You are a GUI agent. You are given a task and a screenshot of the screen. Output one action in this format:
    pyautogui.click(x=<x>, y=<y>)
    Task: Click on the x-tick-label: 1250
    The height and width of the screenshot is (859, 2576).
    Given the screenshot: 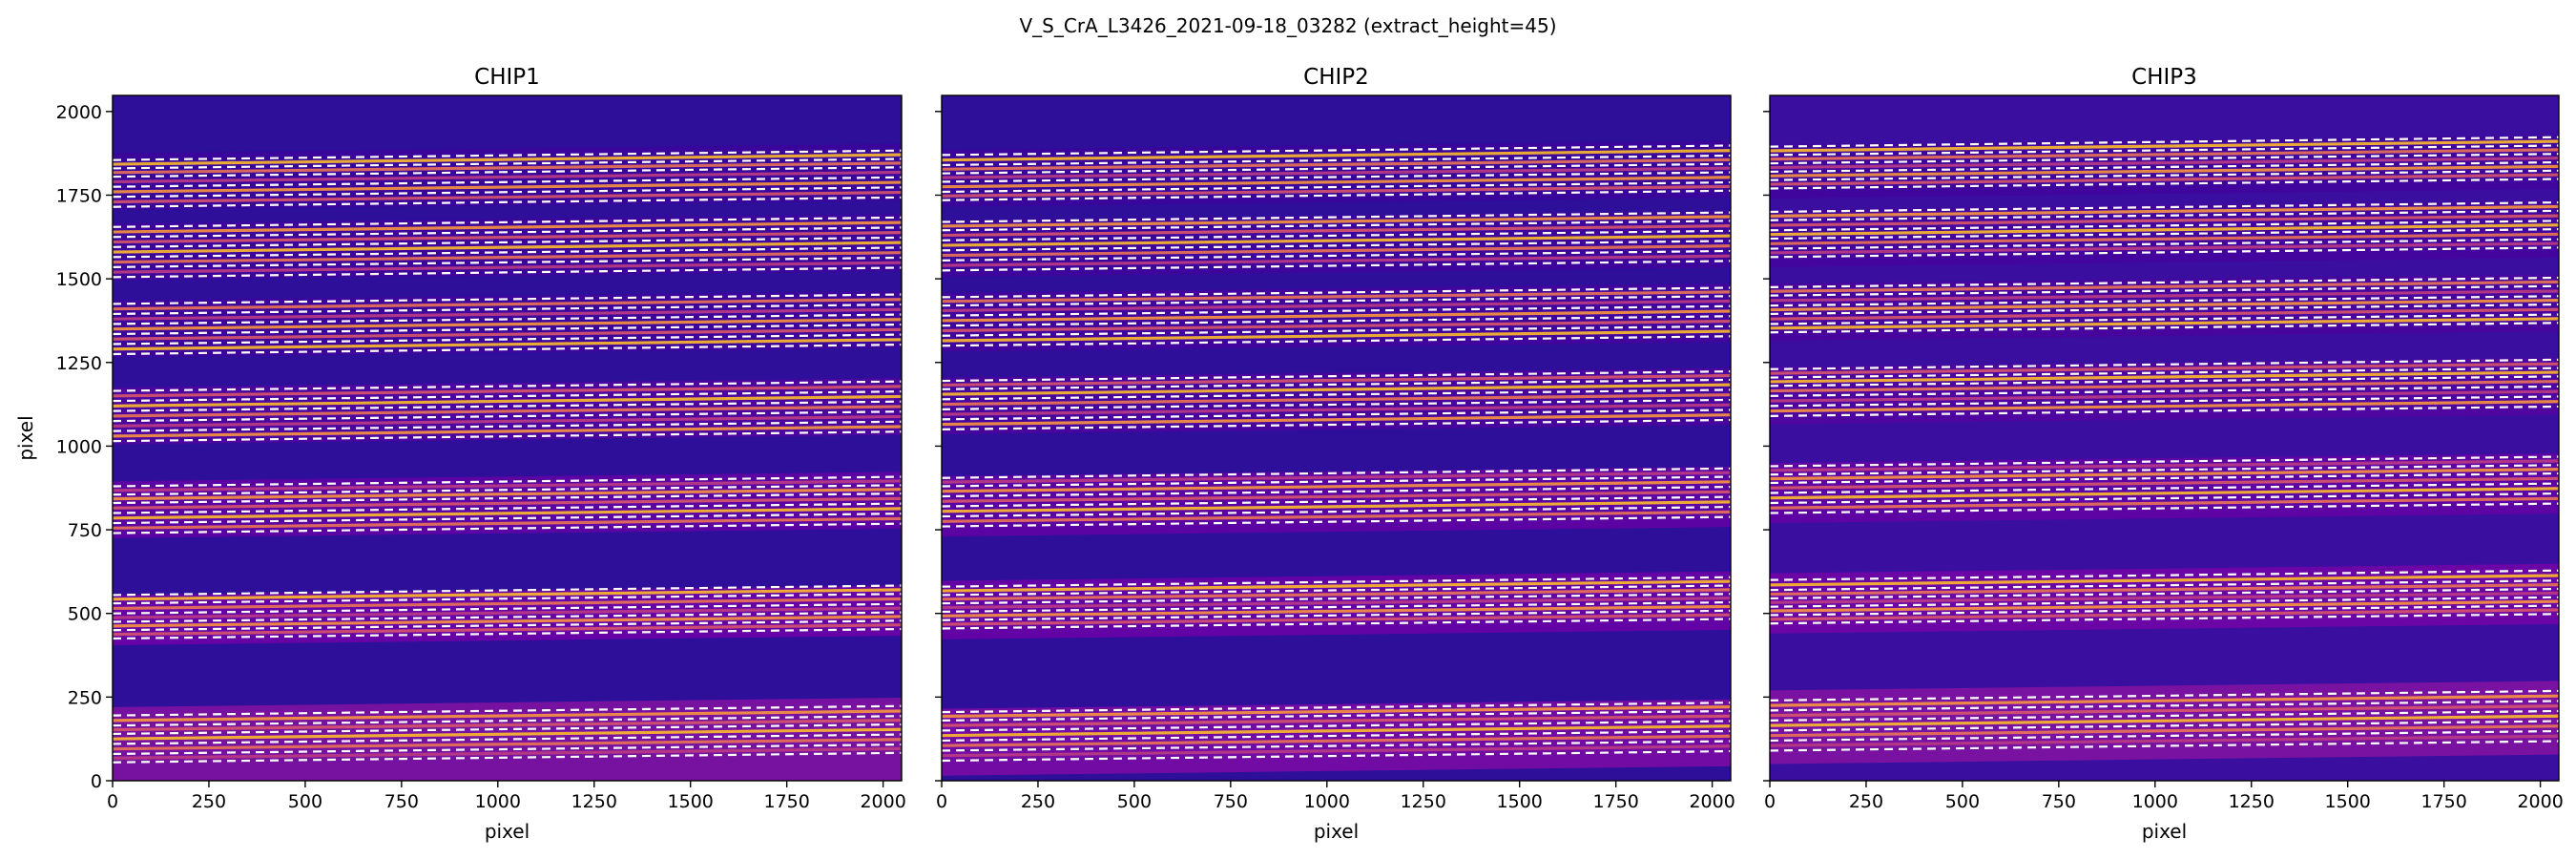 What is the action you would take?
    pyautogui.click(x=2252, y=801)
    